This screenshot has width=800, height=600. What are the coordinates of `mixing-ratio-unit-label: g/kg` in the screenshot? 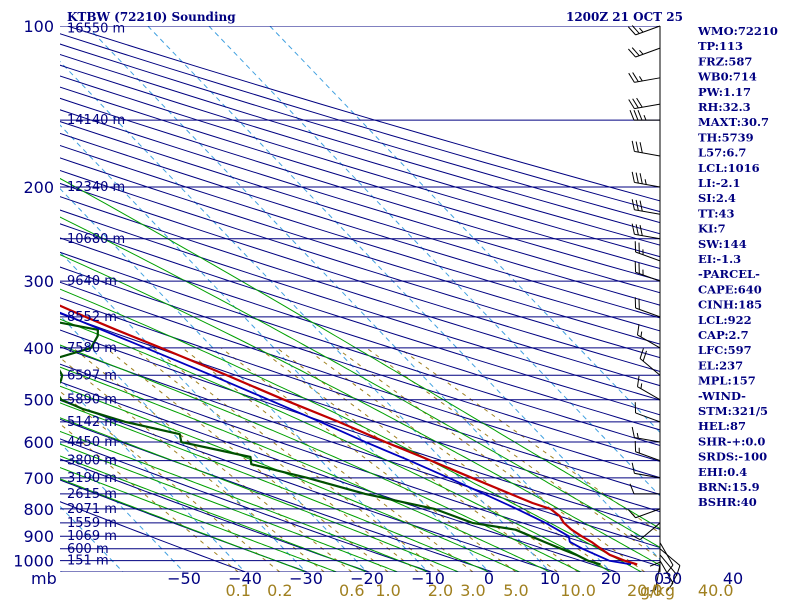 It's located at (657, 590).